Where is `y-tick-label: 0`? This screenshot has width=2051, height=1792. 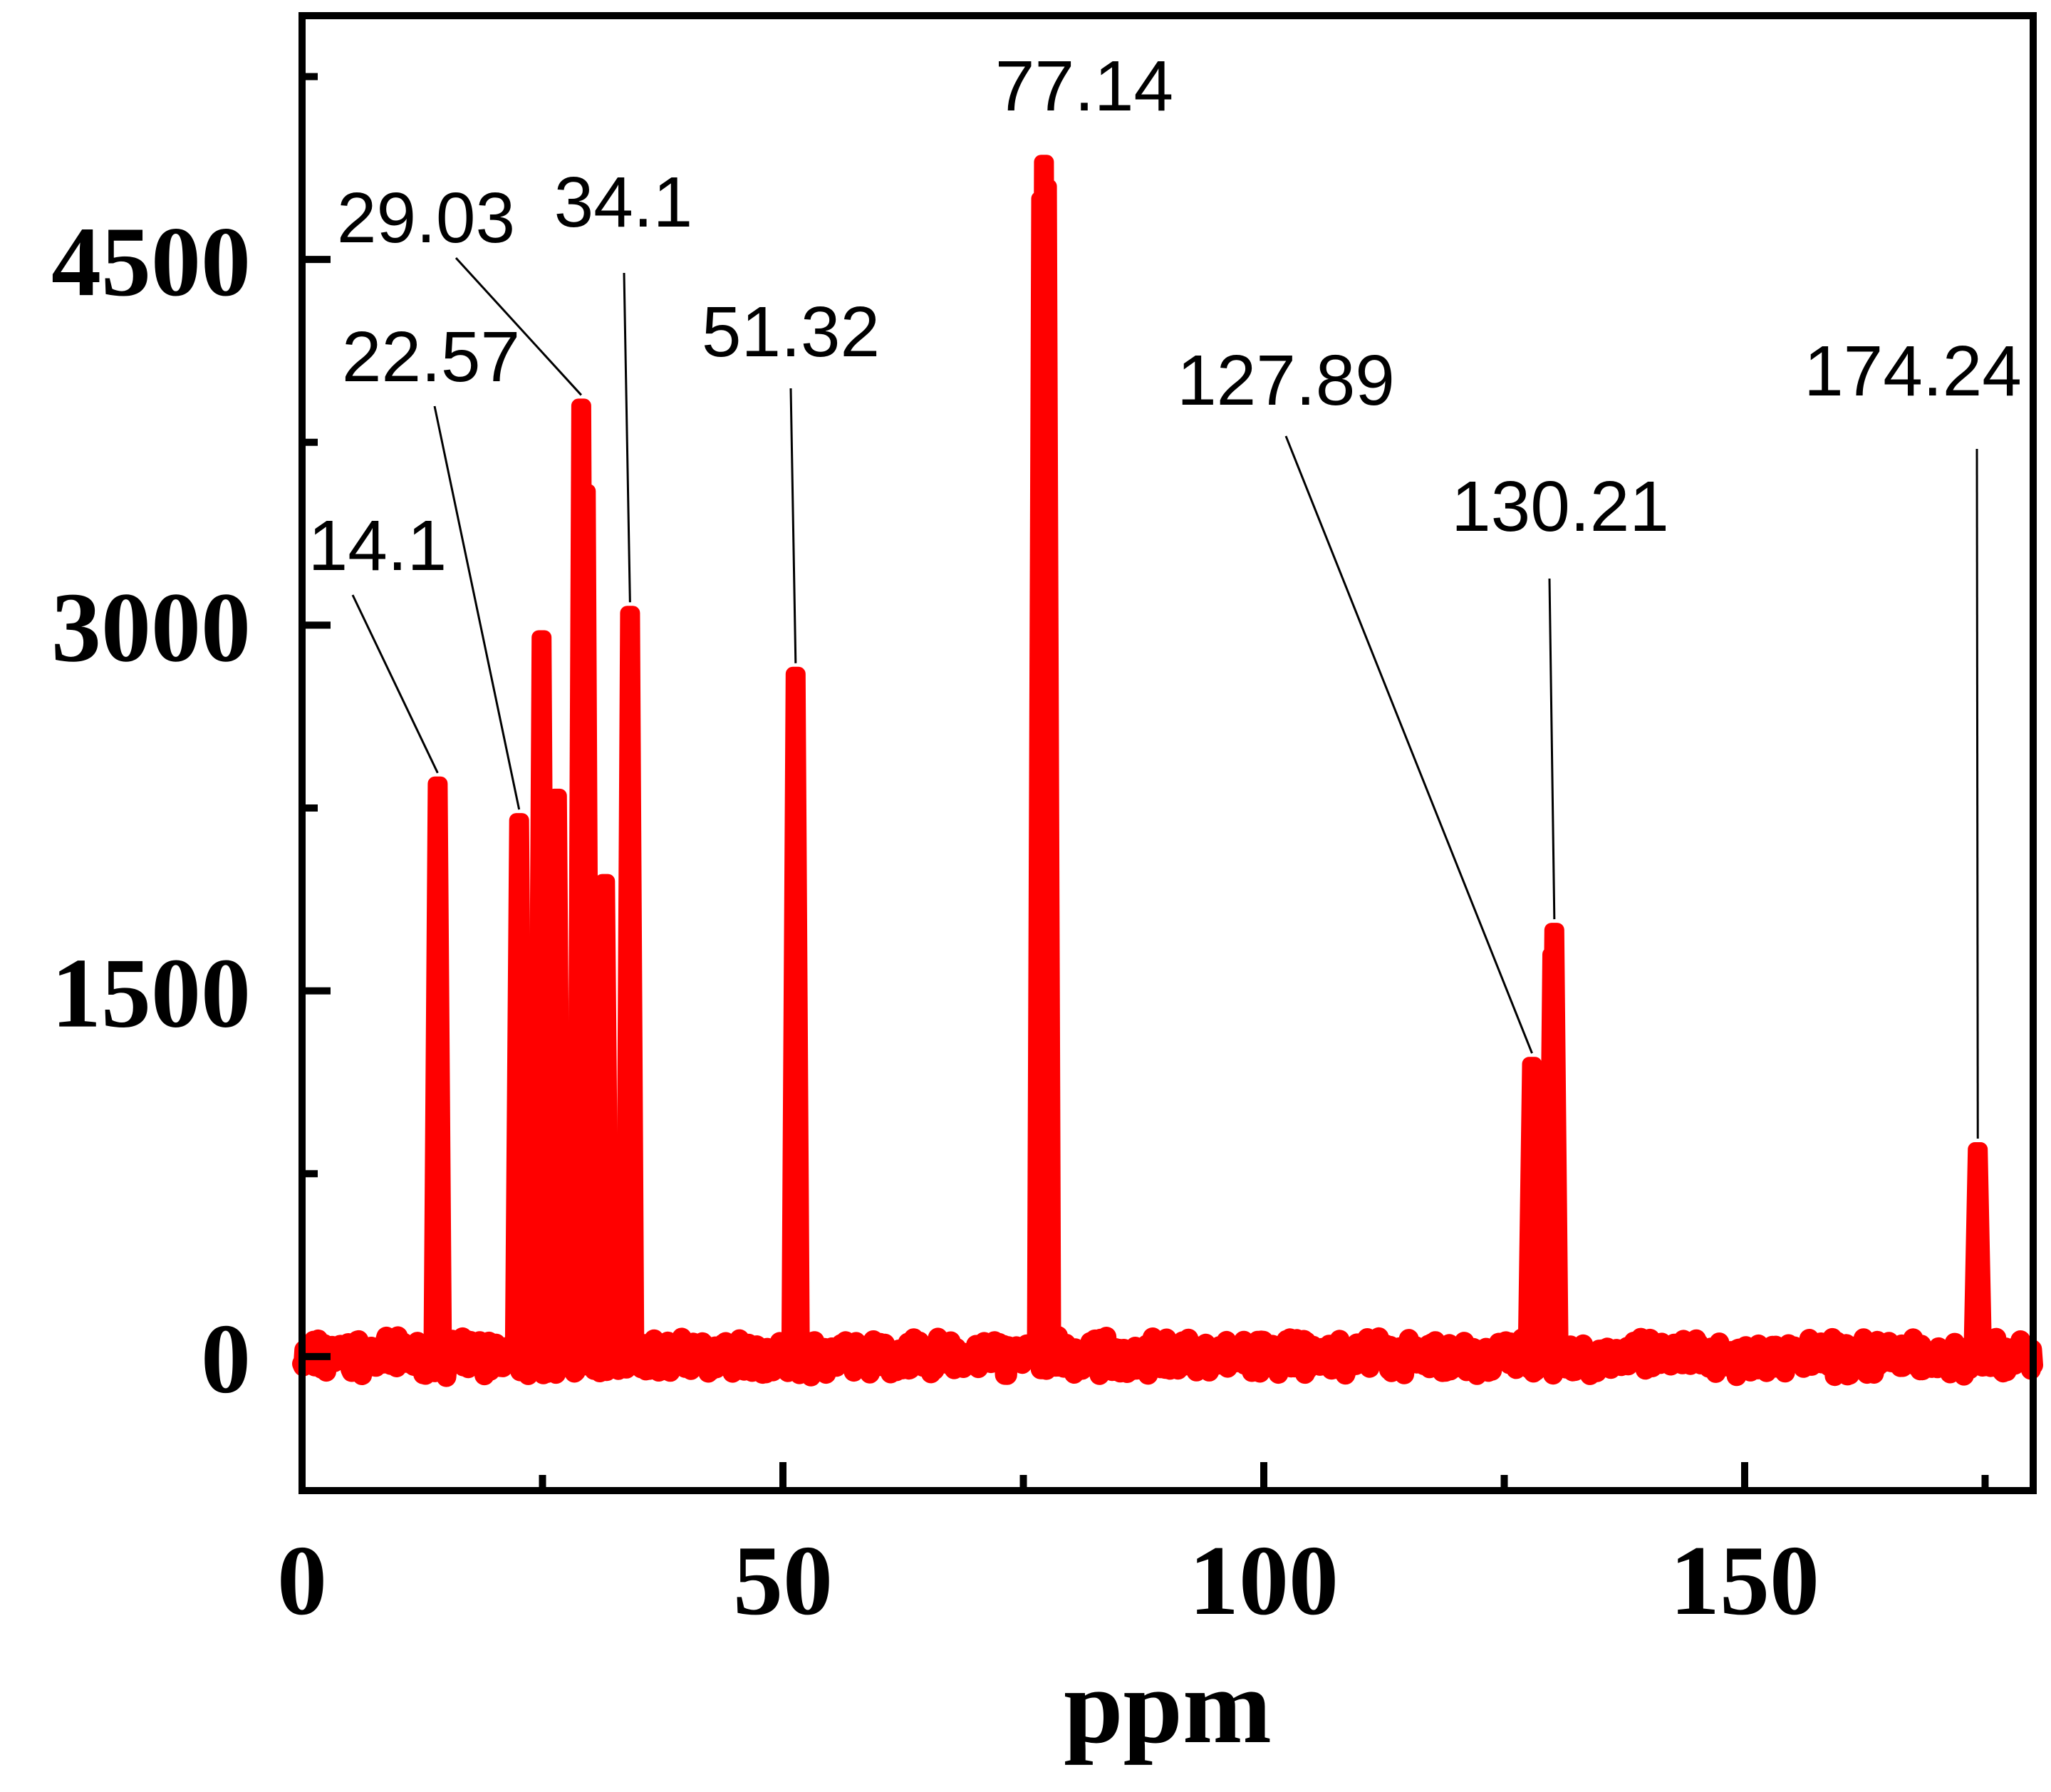
y-tick-label: 0 is located at coordinates (226, 1359).